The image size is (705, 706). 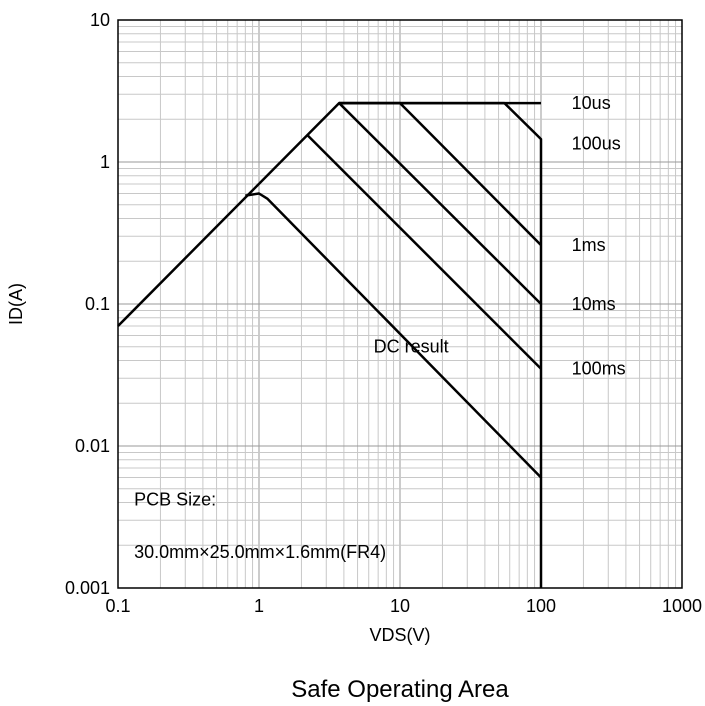 What do you see at coordinates (599, 369) in the screenshot?
I see `series-label-100ms: 100ms` at bounding box center [599, 369].